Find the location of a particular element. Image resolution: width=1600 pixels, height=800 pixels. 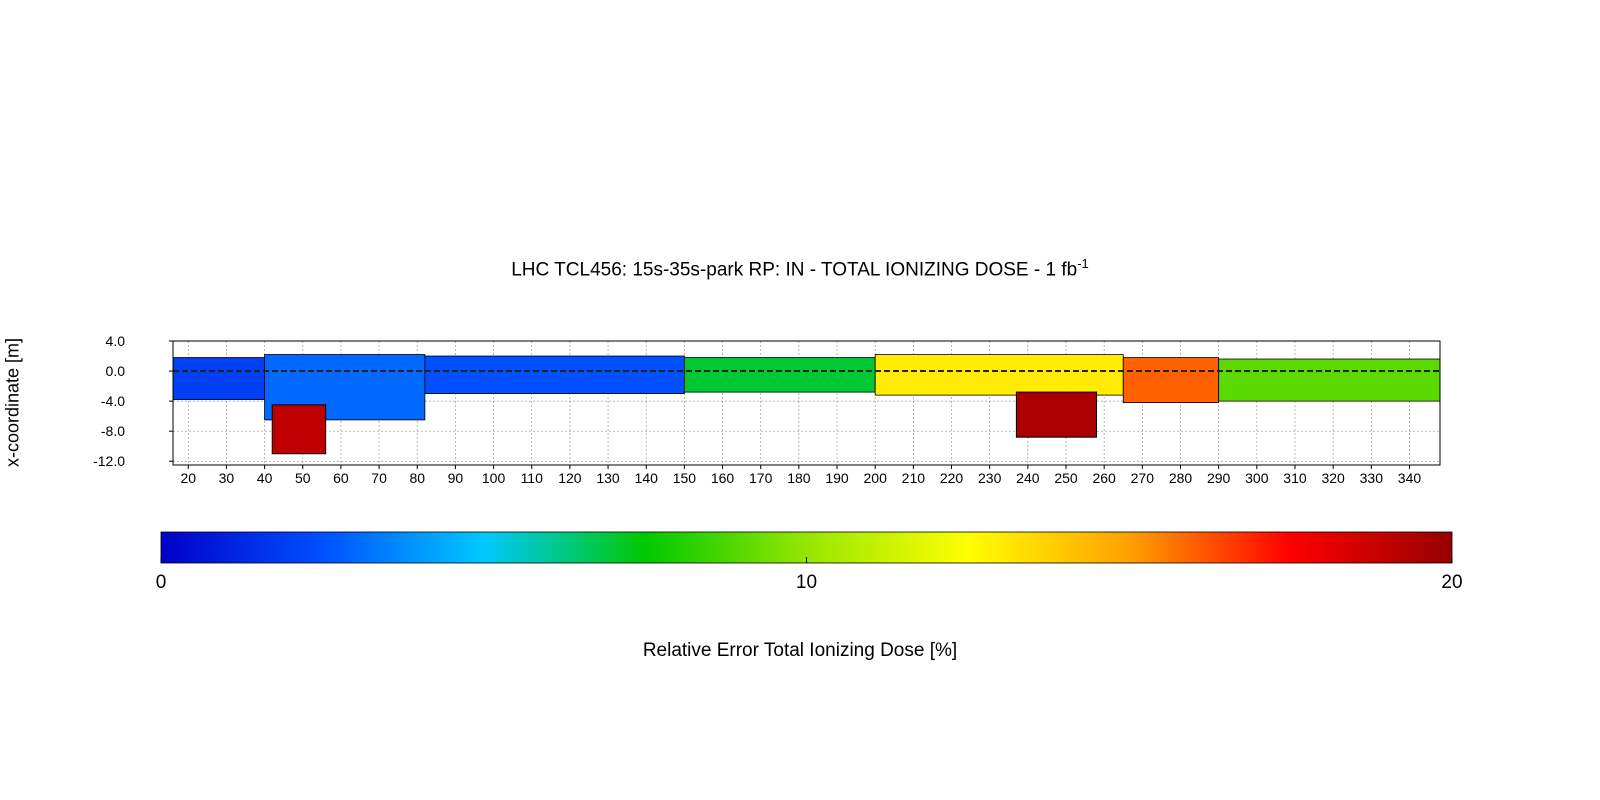

x-tick-label: 280 is located at coordinates (1181, 478).